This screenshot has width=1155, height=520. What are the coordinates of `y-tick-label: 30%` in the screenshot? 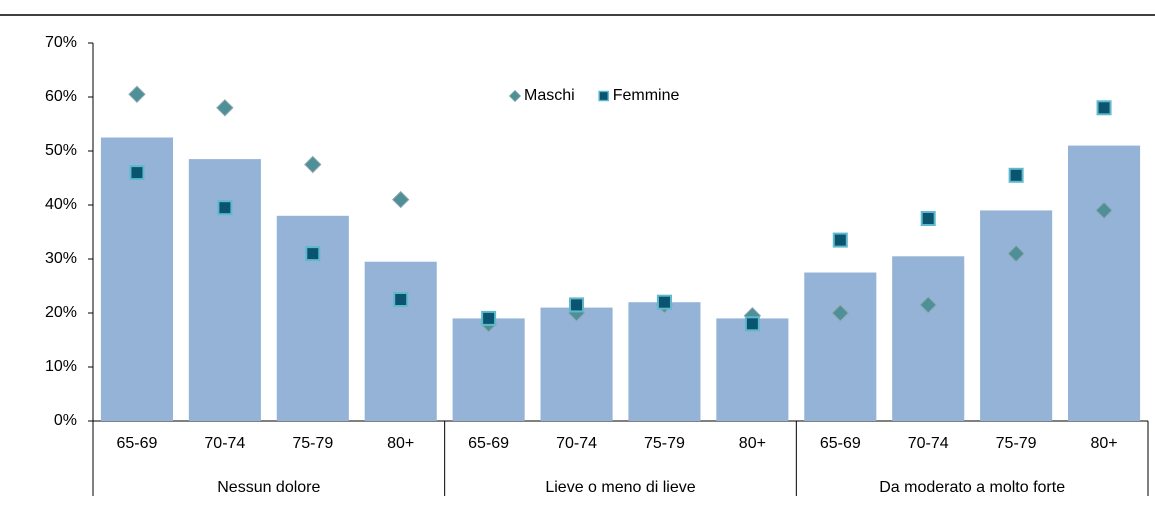 It's located at (61, 258).